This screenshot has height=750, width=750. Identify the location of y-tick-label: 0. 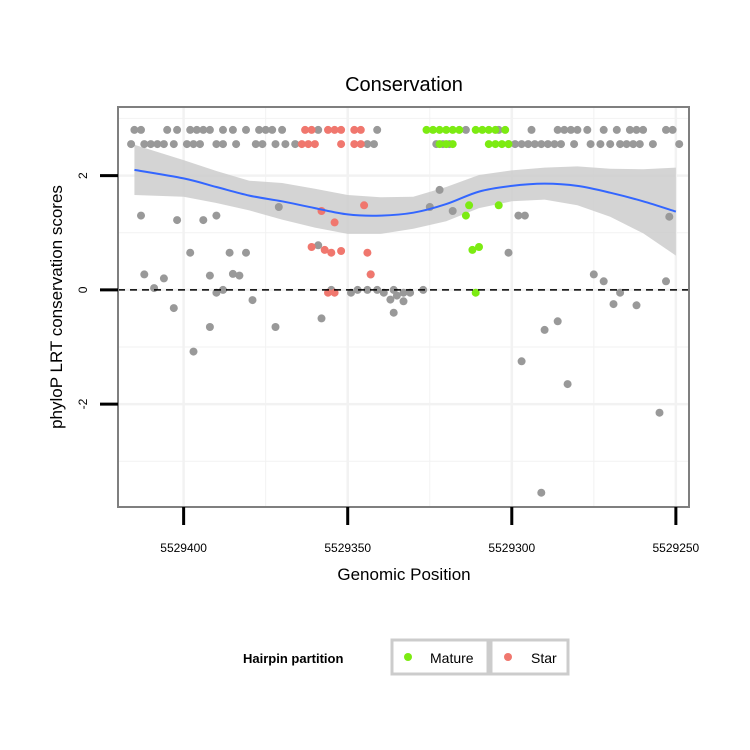
(83, 289).